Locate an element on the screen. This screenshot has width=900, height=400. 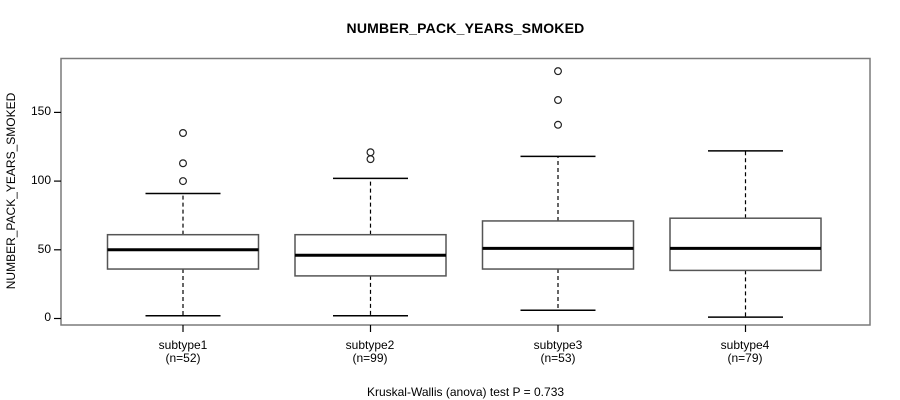
group-name: subtype3 is located at coordinates (558, 345).